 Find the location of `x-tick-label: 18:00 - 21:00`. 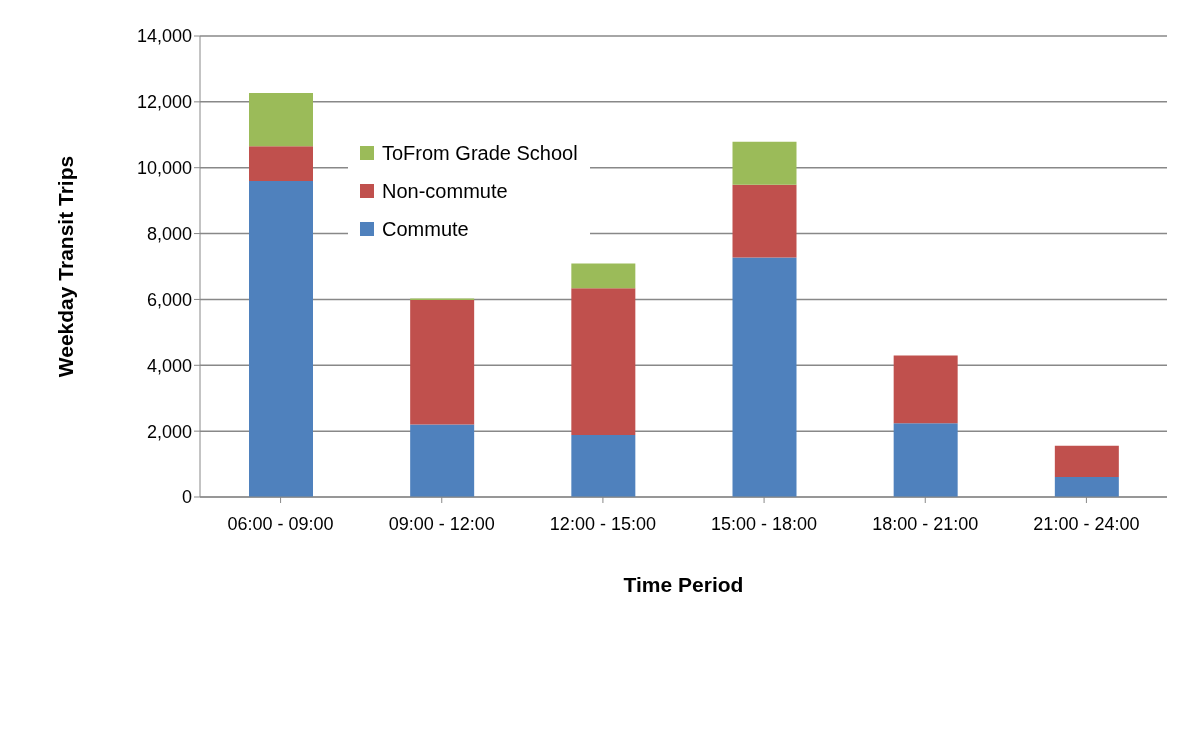

x-tick-label: 18:00 - 21:00 is located at coordinates (925, 523).